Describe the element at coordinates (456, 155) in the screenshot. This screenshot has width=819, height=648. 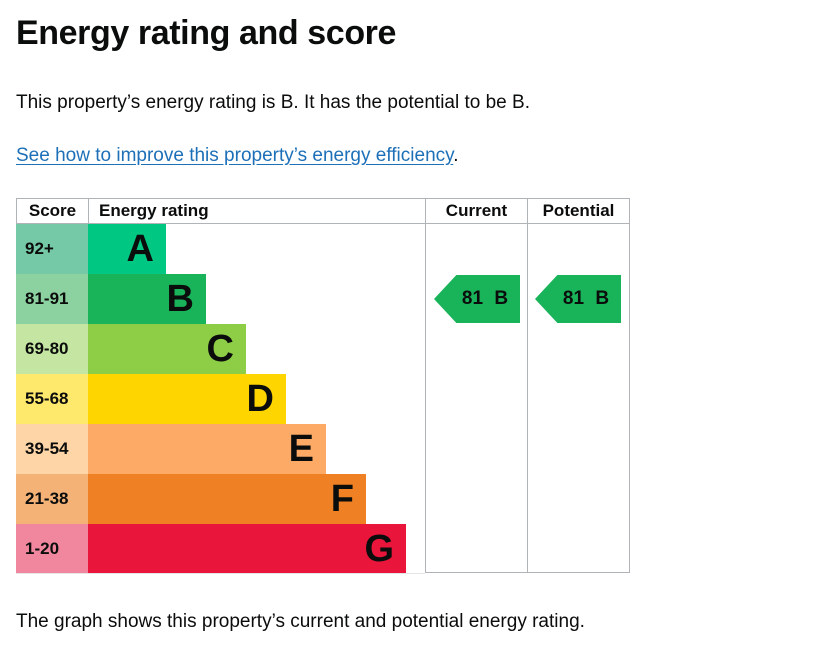
I see `link-suffix: .` at that location.